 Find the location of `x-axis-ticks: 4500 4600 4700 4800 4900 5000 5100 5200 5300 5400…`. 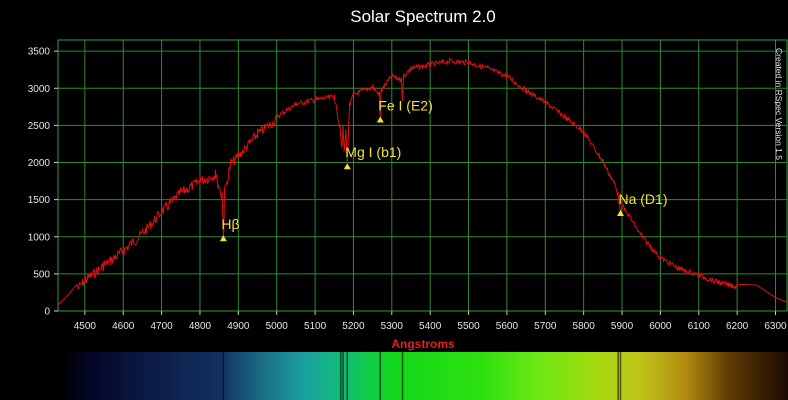

x-axis-ticks: 4500 4600 4700 4800 4900 5000 5100 5200 5300 5400… is located at coordinates (430, 321).